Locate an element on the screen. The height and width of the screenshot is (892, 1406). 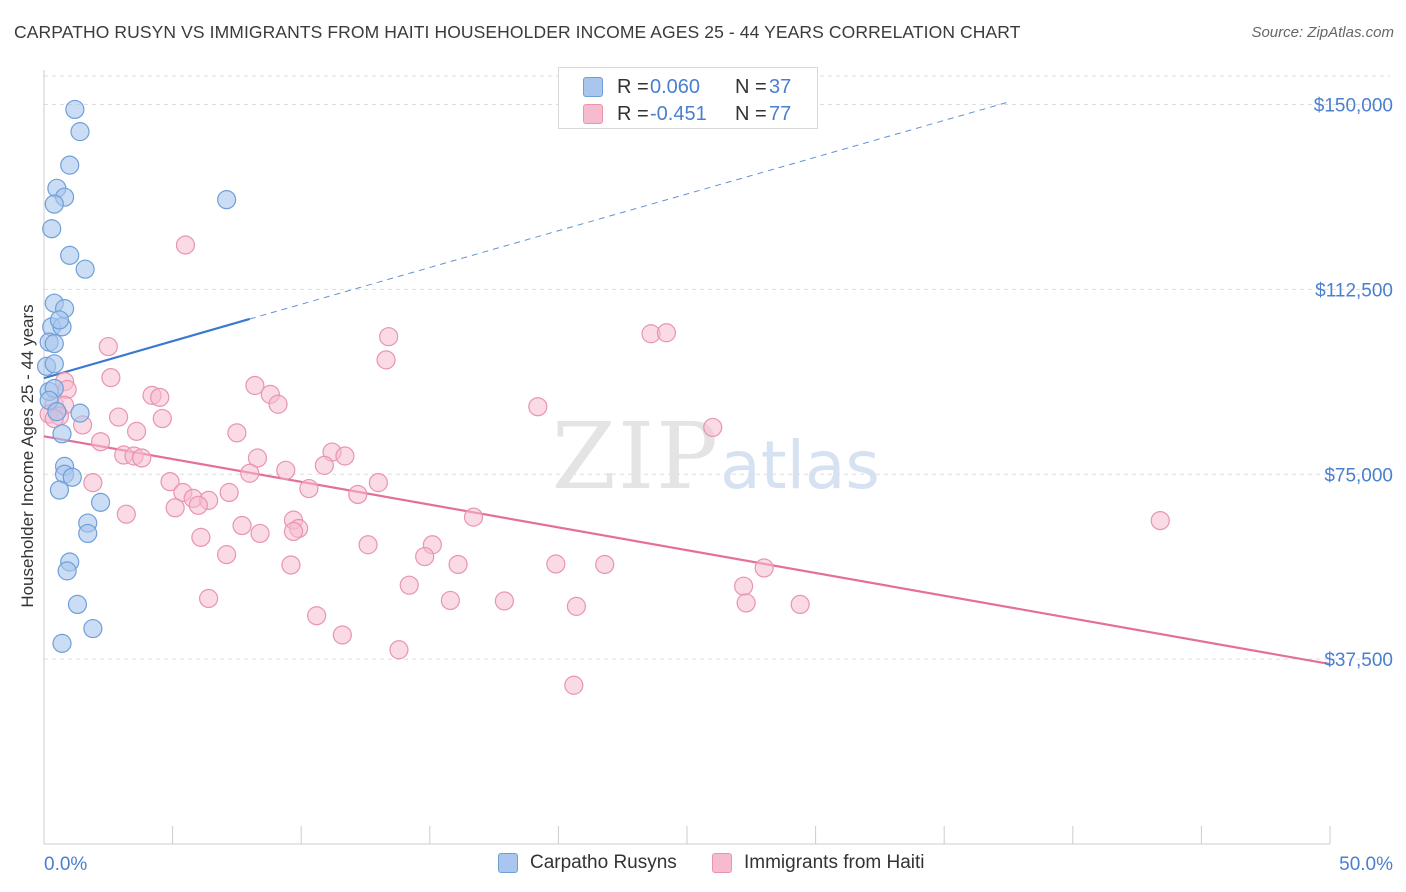
rusyn-swatch is located at coordinates (593, 87).